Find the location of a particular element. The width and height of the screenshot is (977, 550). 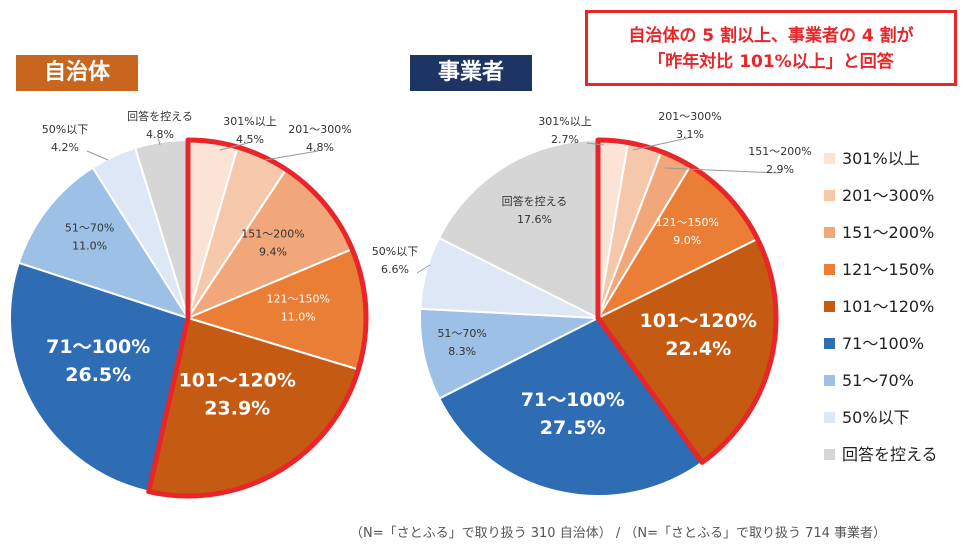

pie-label-value-0-5: 26.5% is located at coordinates (98, 375).